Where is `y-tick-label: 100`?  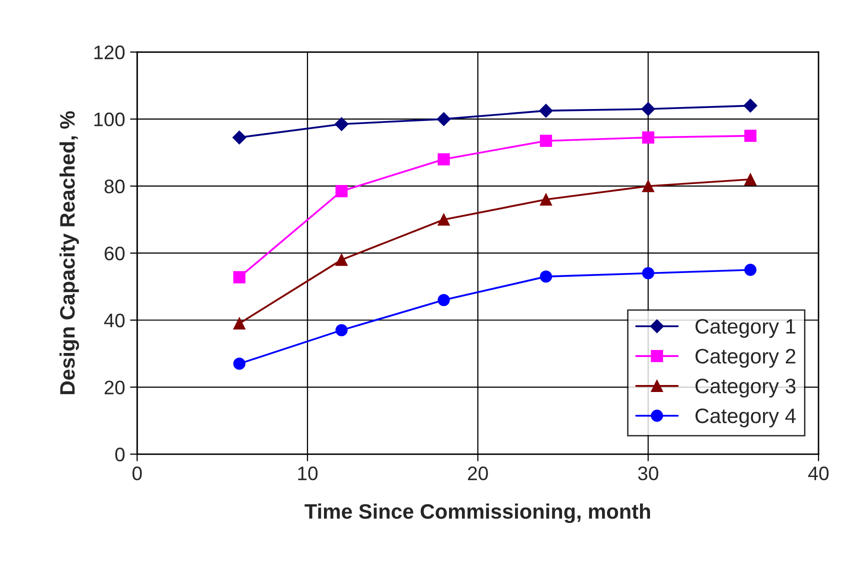
y-tick-label: 100 is located at coordinates (109, 119).